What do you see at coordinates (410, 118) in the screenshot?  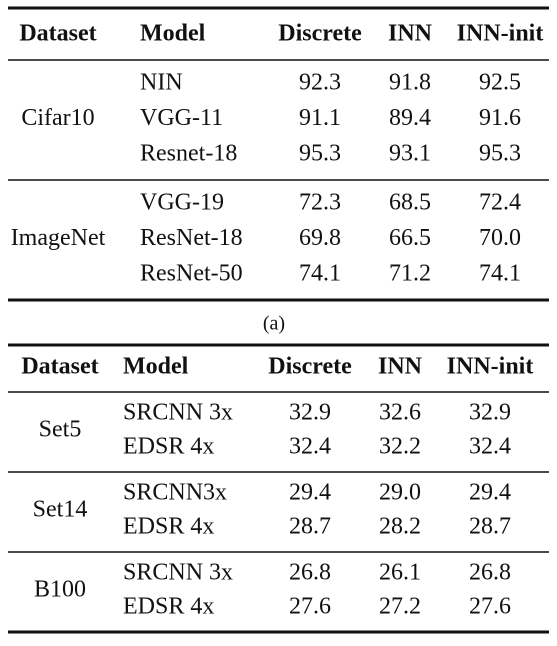 I see `table-cell: 89.4` at bounding box center [410, 118].